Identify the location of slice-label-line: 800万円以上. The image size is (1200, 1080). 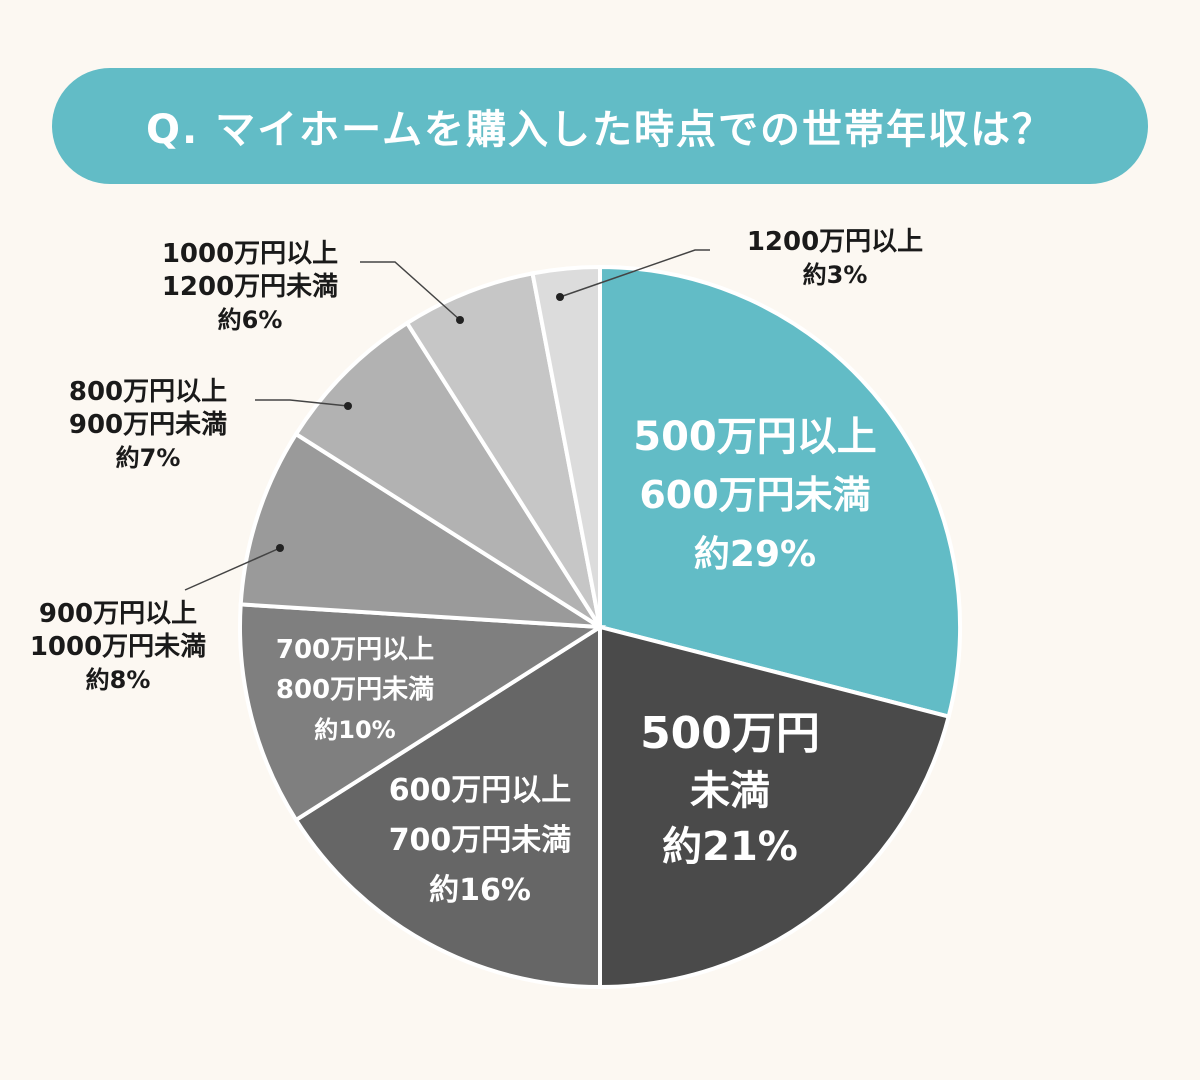
(148, 392).